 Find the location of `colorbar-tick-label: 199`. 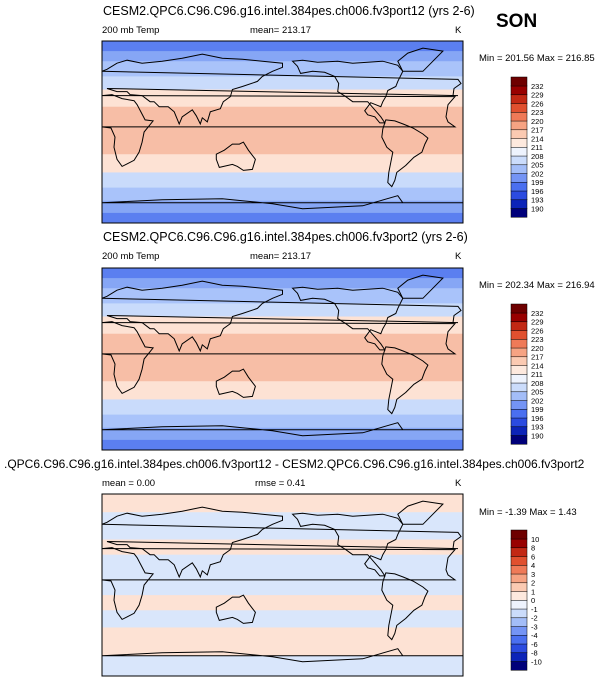

colorbar-tick-label: 199 is located at coordinates (537, 182).